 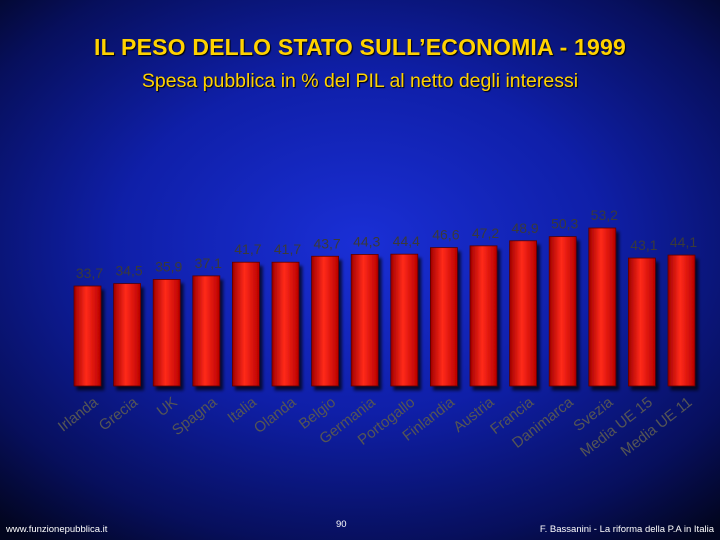 I want to click on category-label: Irlanda, so click(x=78, y=414).